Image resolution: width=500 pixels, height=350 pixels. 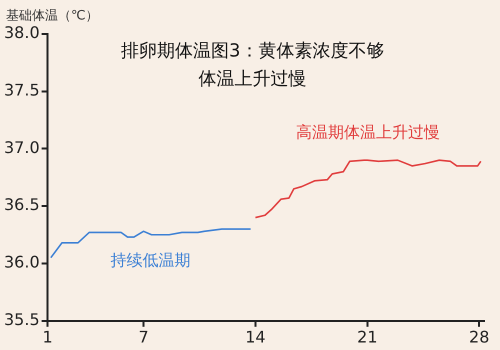 What do you see at coordinates (22, 319) in the screenshot?
I see `y-tick-label: 35.5` at bounding box center [22, 319].